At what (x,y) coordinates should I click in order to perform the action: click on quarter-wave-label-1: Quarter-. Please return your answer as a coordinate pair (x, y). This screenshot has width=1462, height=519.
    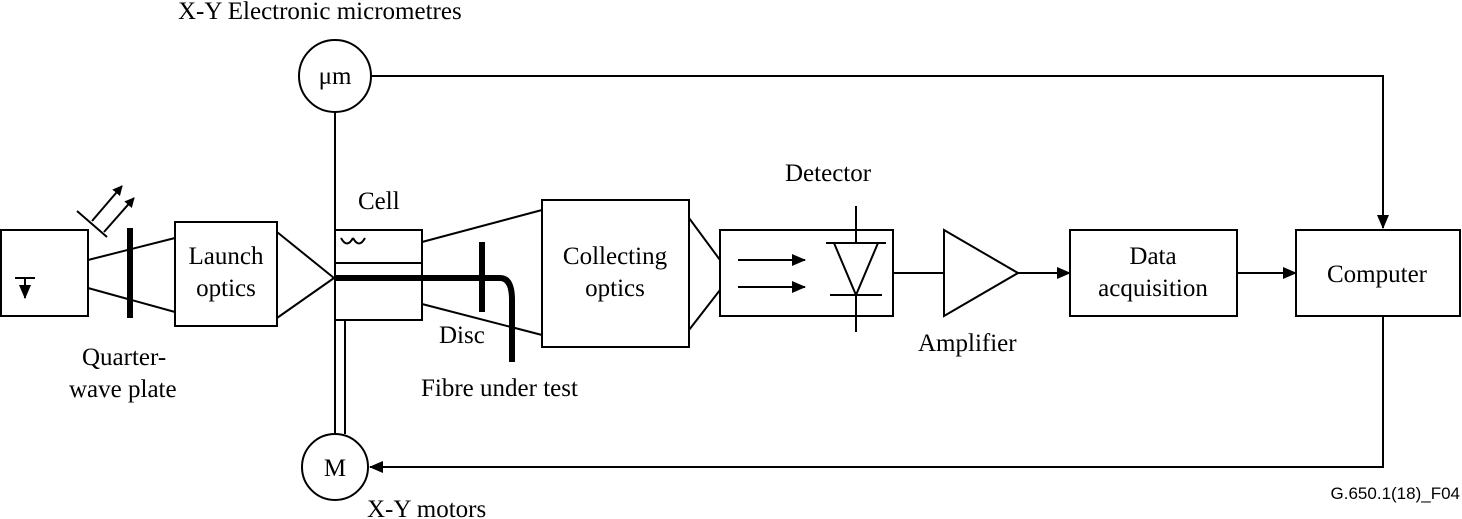
    Looking at the image, I should click on (124, 357).